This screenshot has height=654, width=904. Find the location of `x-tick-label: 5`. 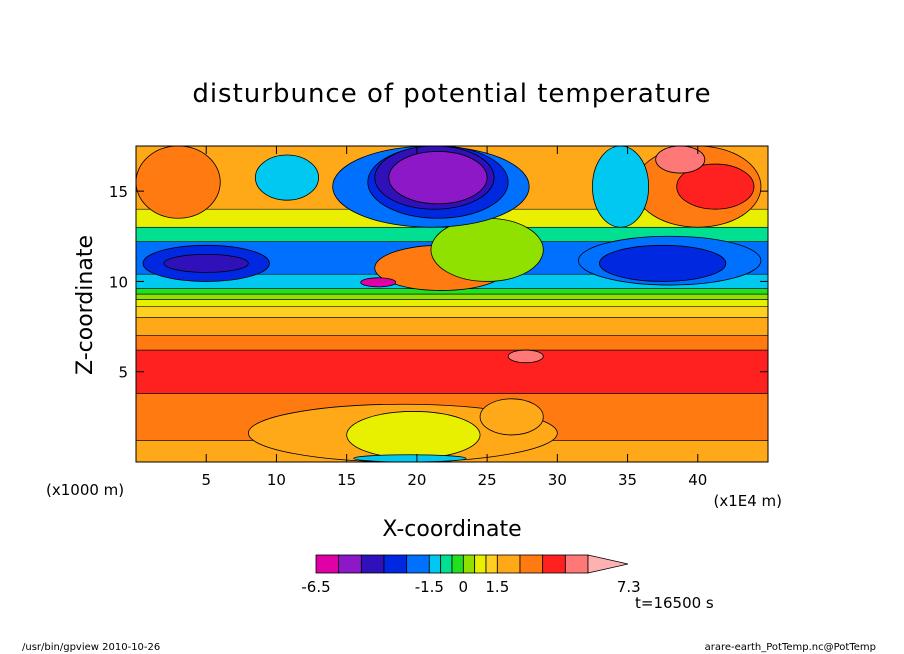

x-tick-label: 5 is located at coordinates (206, 480).